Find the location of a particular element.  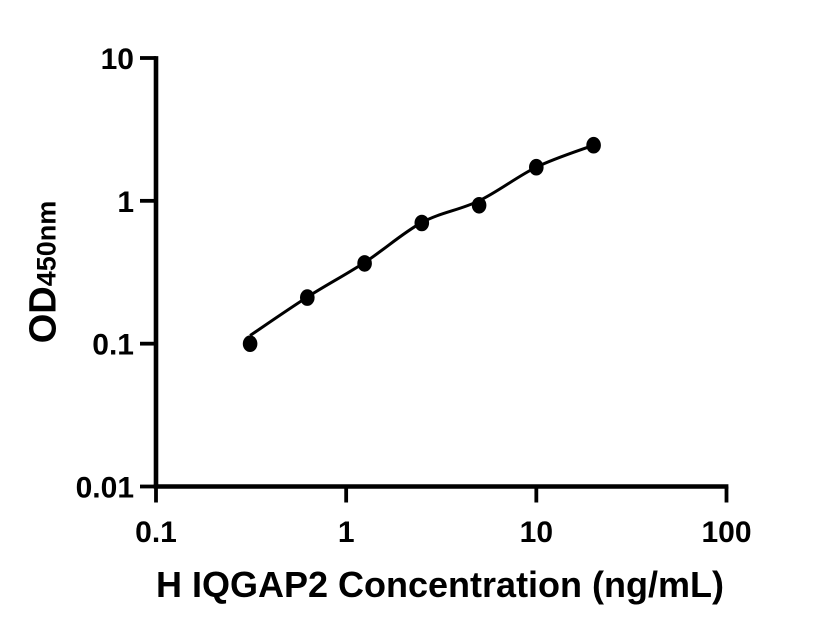

y-tick-label: 0.01 is located at coordinates (105, 488).